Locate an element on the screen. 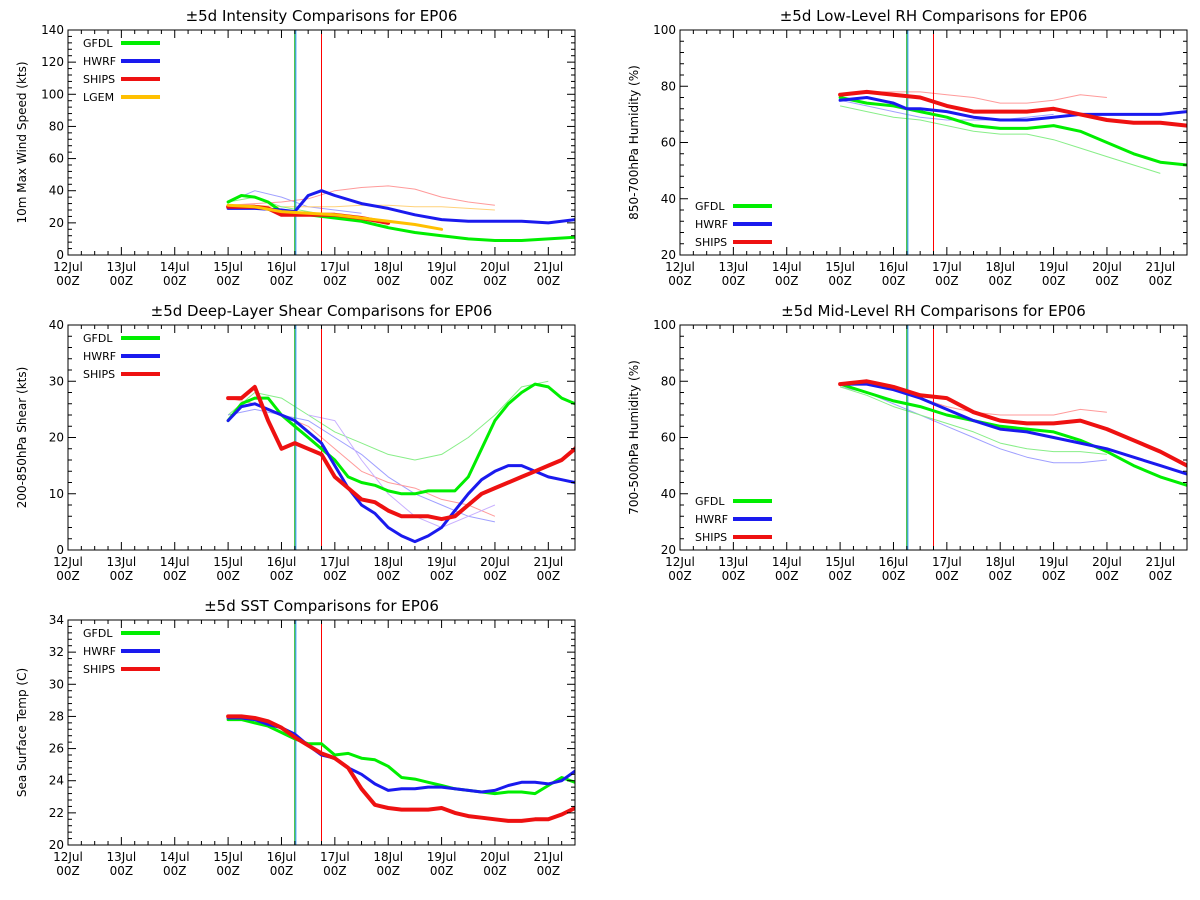 This screenshot has height=900, width=1200. y-tick-label: 34 is located at coordinates (56, 620).